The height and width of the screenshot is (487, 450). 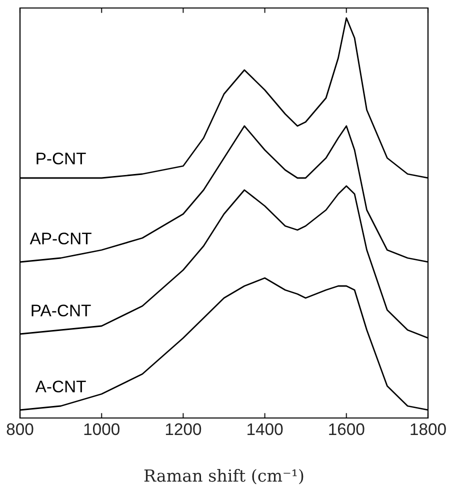 I want to click on x-tick-label: 1000, so click(x=102, y=429).